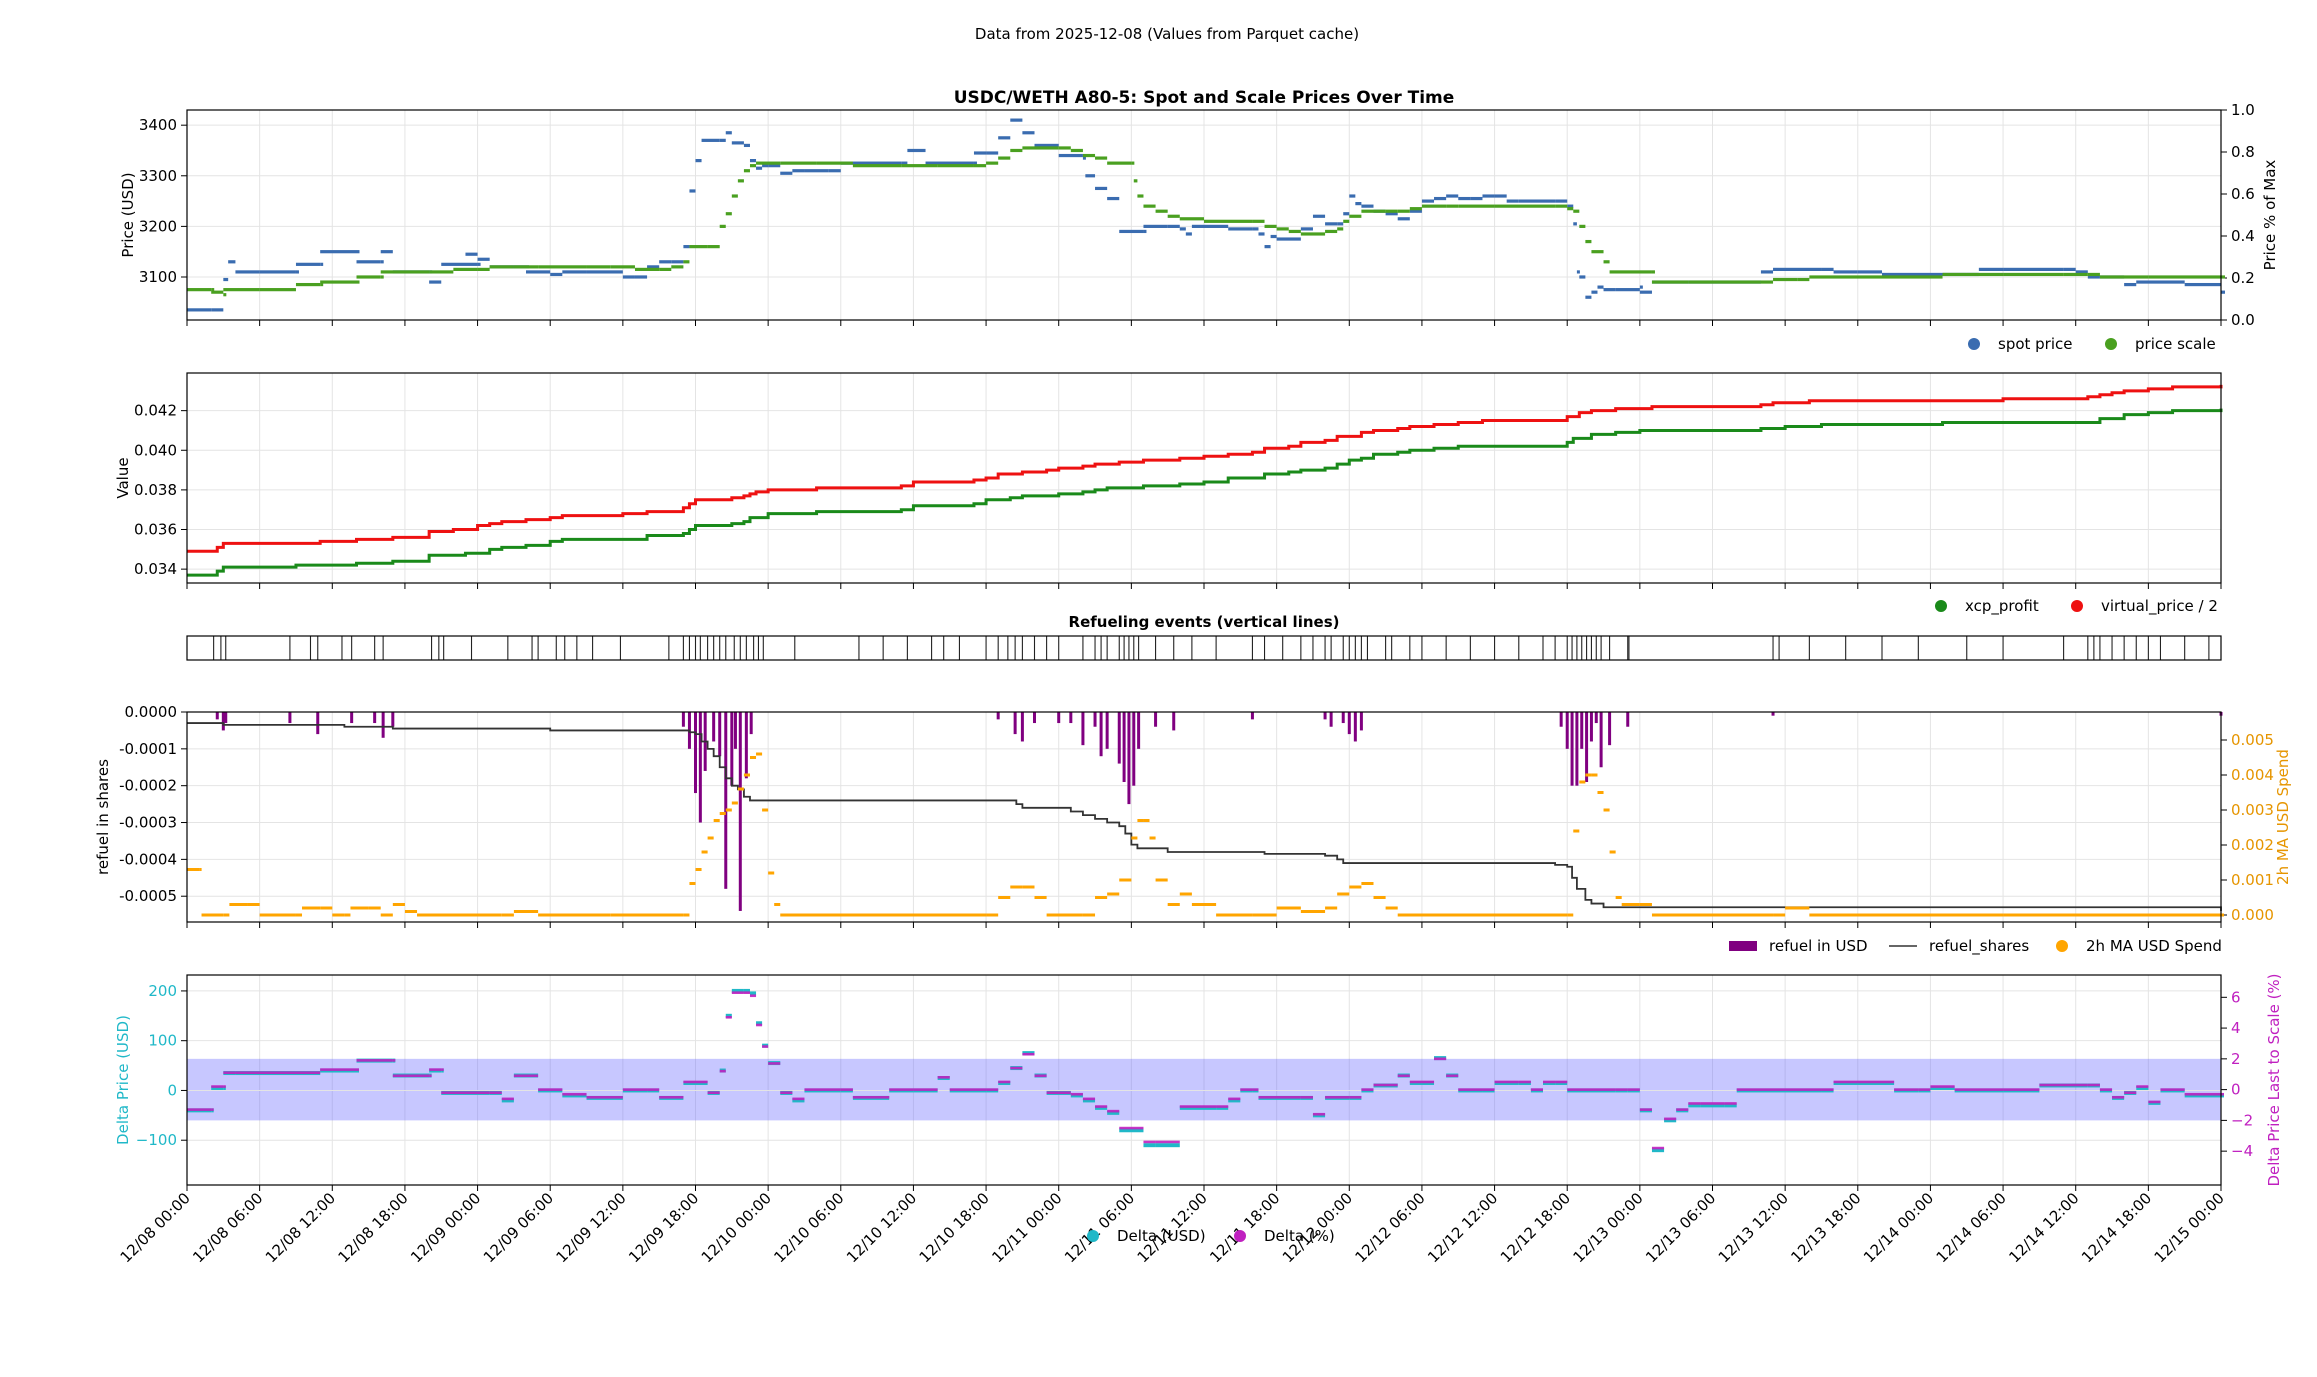  Describe the element at coordinates (2236, 1059) in the screenshot. I see `delta-panel-y2-tick-label: 2` at that location.